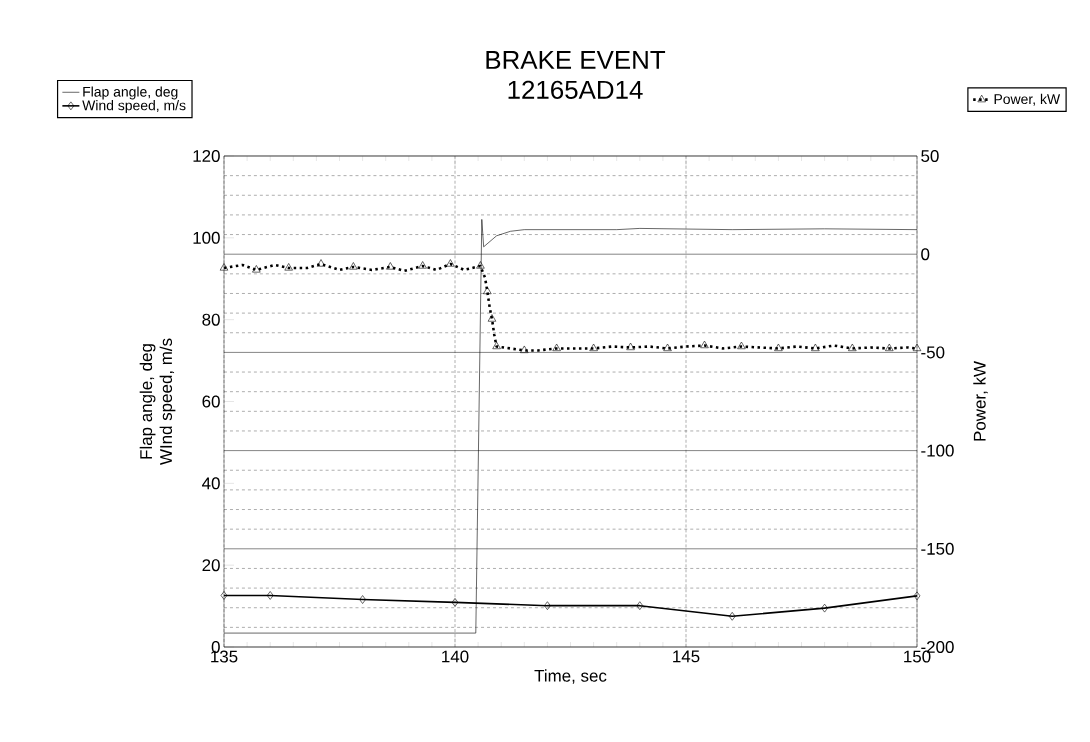 The image size is (1090, 742). What do you see at coordinates (937, 548) in the screenshot?
I see `y2-tick-label: -150` at bounding box center [937, 548].